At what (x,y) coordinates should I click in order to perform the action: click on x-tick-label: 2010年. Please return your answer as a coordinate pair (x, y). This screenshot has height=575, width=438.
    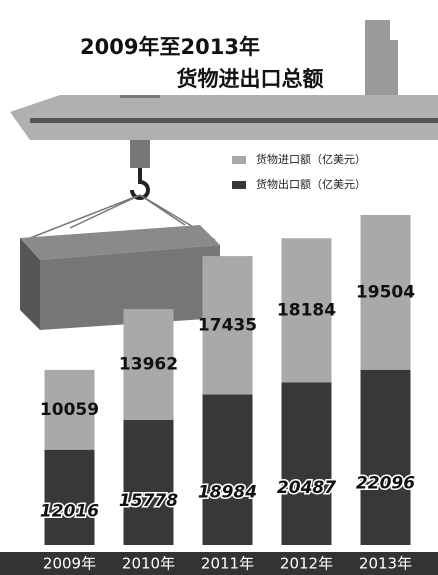
    Looking at the image, I should click on (148, 564).